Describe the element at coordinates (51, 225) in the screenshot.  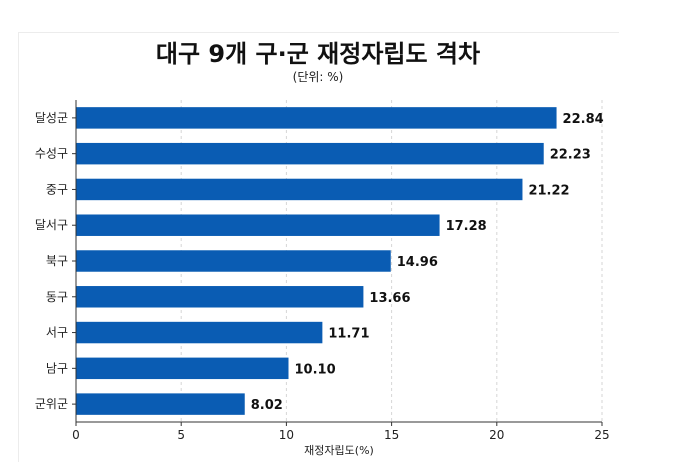
I see `category-label: 달서구` at that location.